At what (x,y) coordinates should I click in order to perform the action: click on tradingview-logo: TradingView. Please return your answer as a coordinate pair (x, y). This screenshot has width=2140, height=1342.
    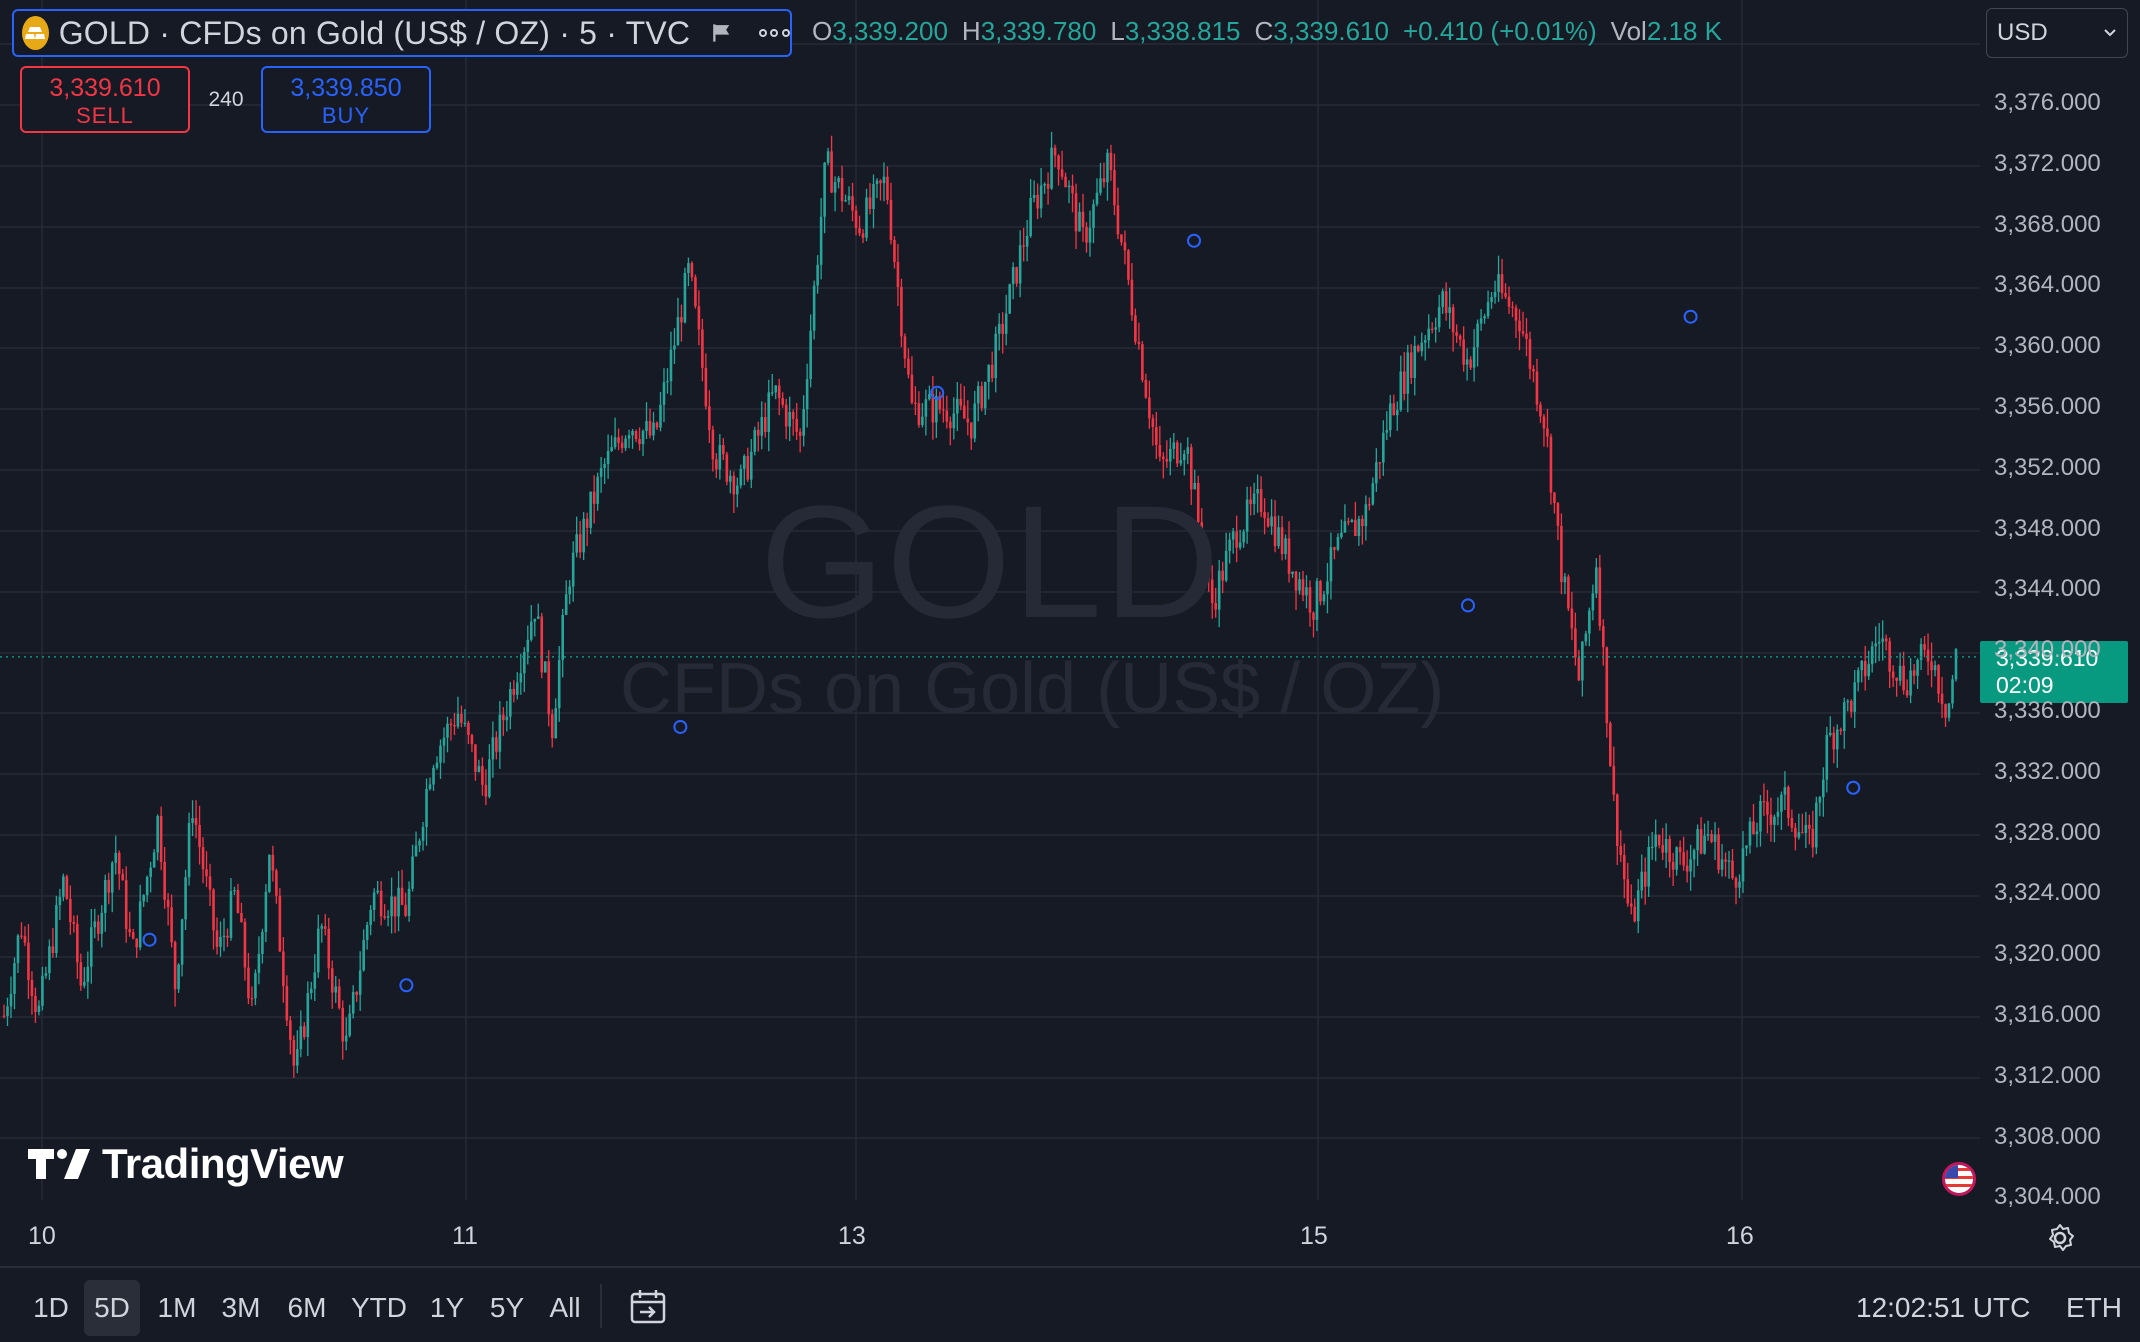
    Looking at the image, I should click on (186, 1164).